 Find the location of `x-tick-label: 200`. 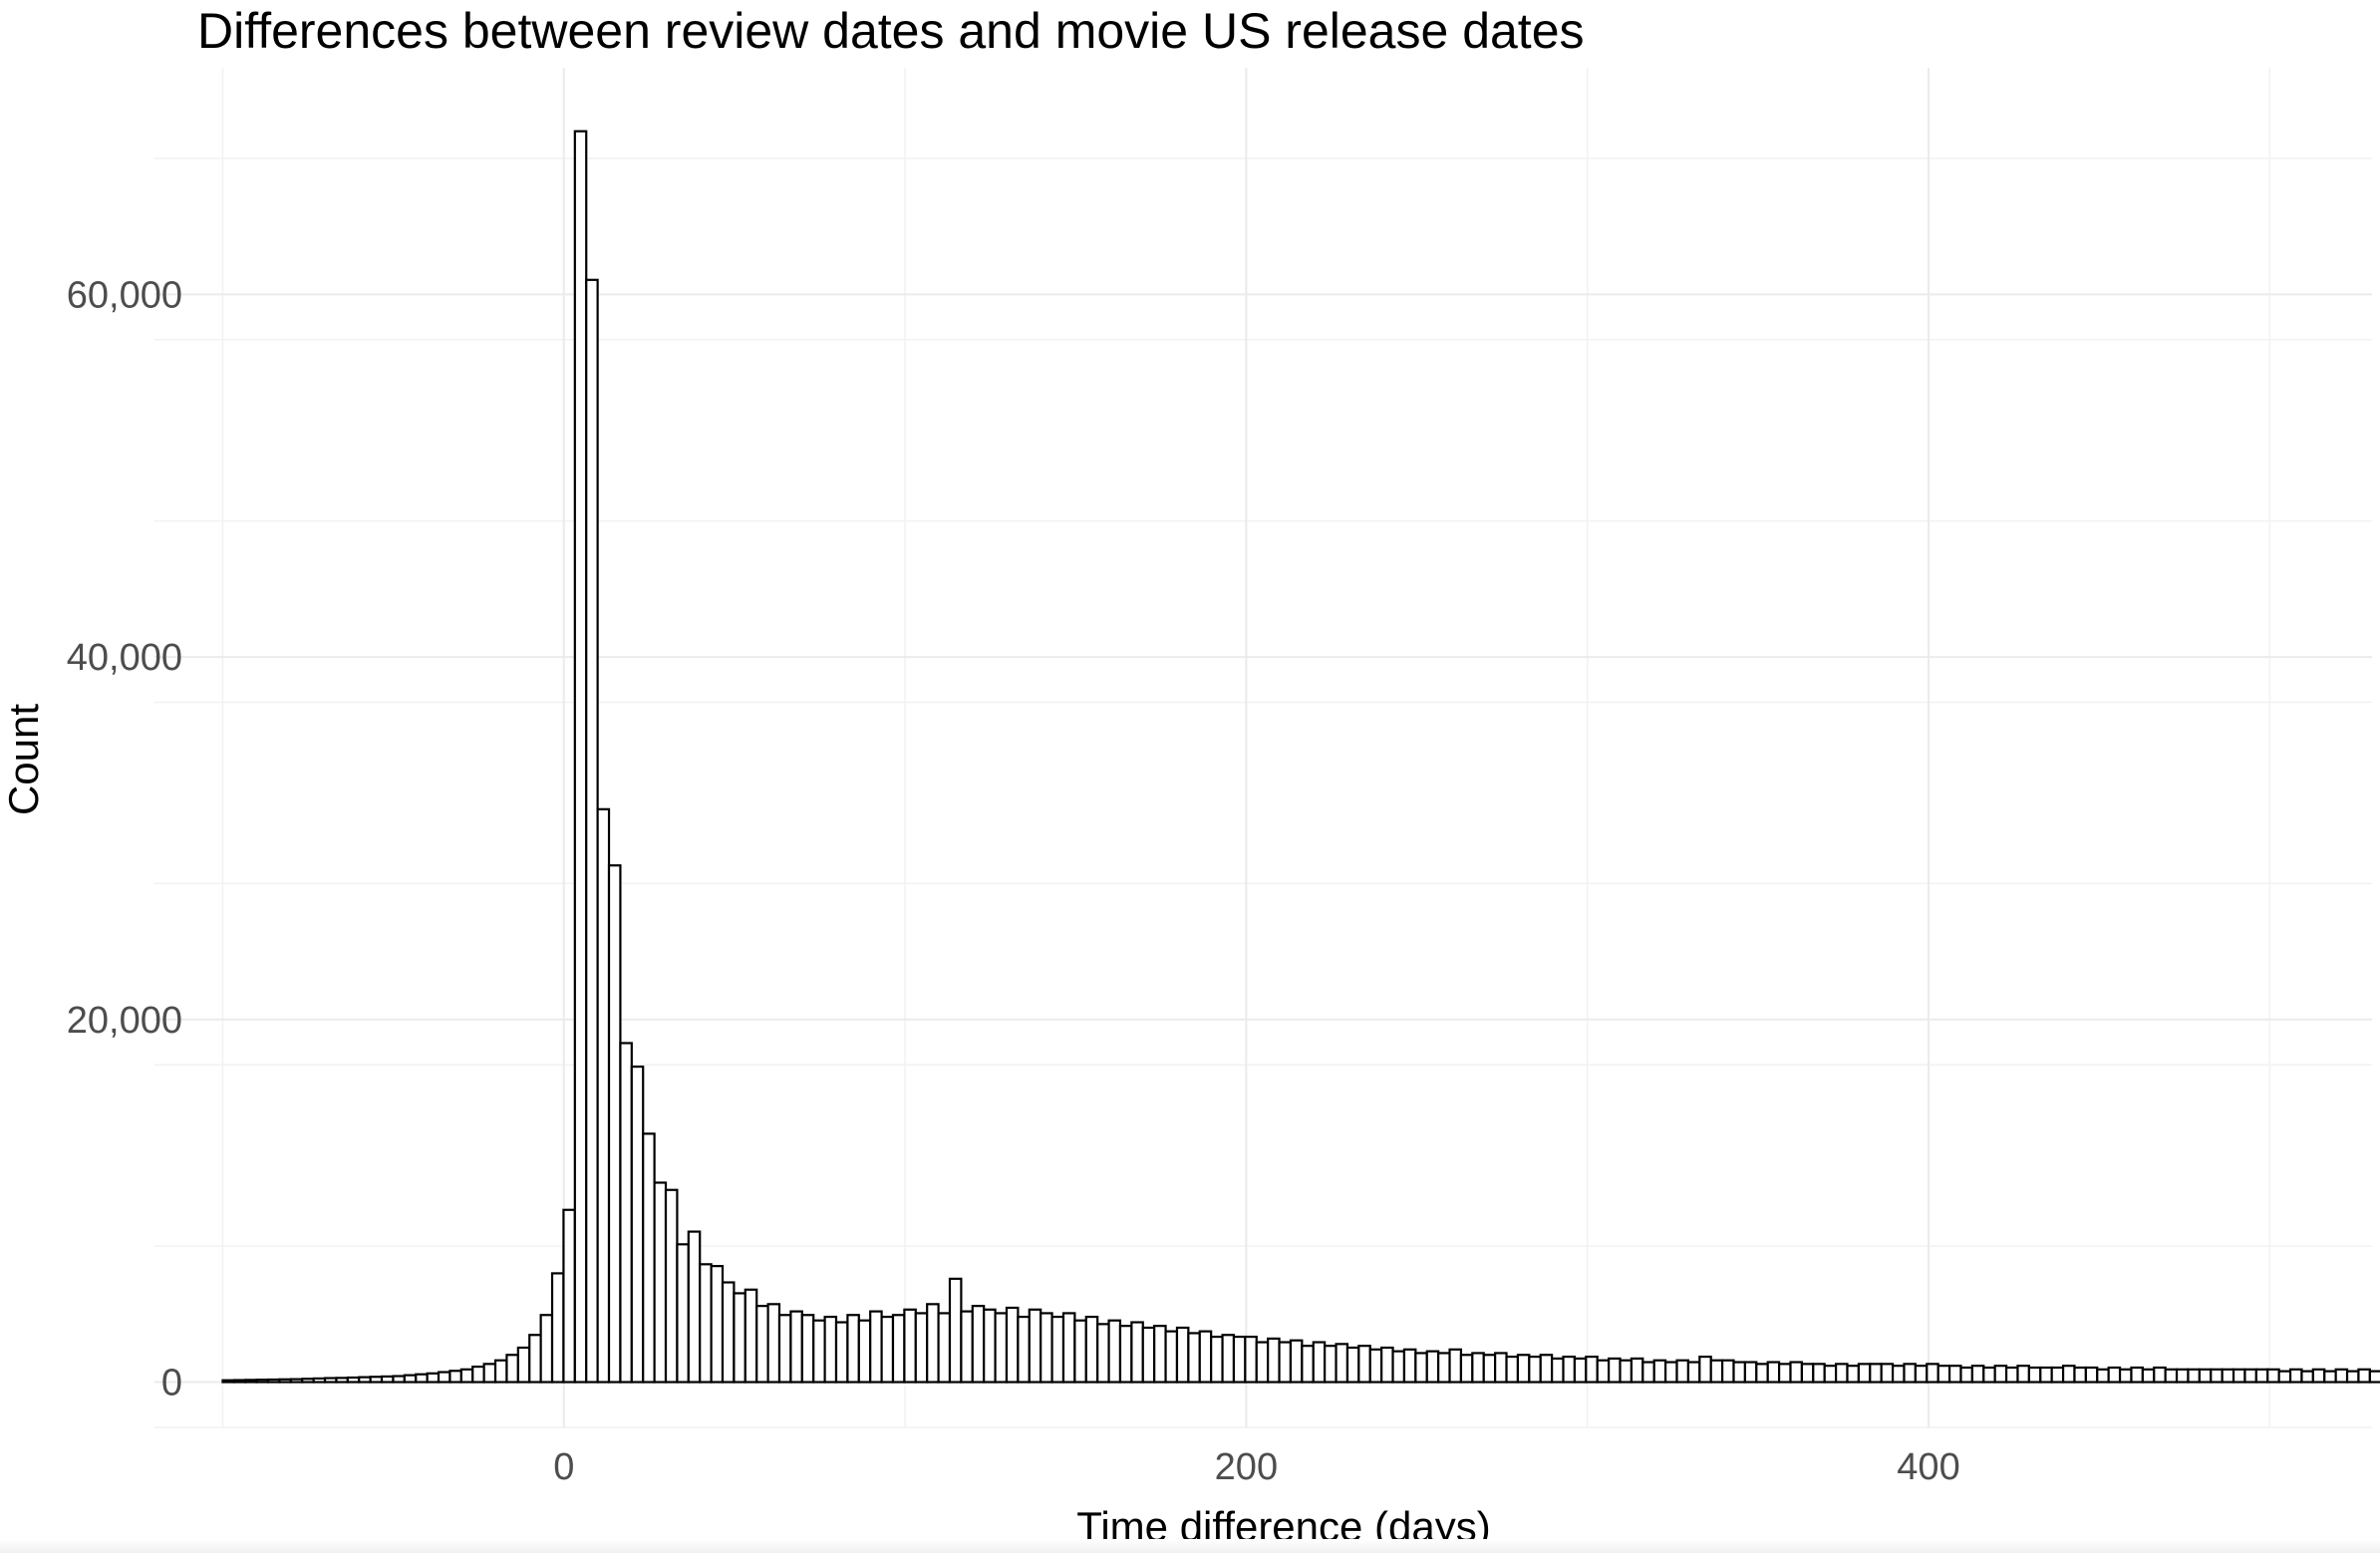

x-tick-label: 200 is located at coordinates (1246, 1467).